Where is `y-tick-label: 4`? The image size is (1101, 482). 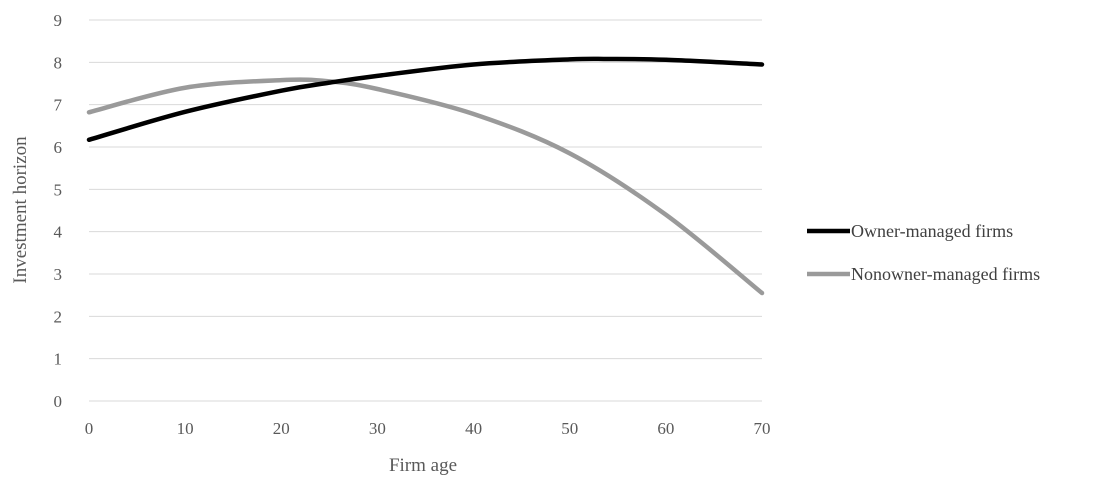 y-tick-label: 4 is located at coordinates (58, 232).